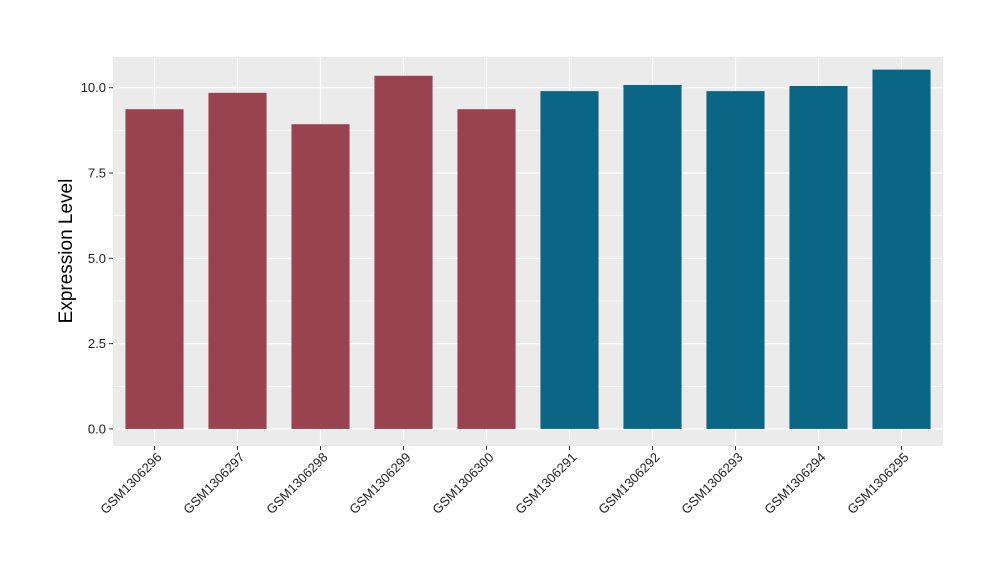 This screenshot has width=1000, height=580. I want to click on bar-GSM1306292, so click(652, 256).